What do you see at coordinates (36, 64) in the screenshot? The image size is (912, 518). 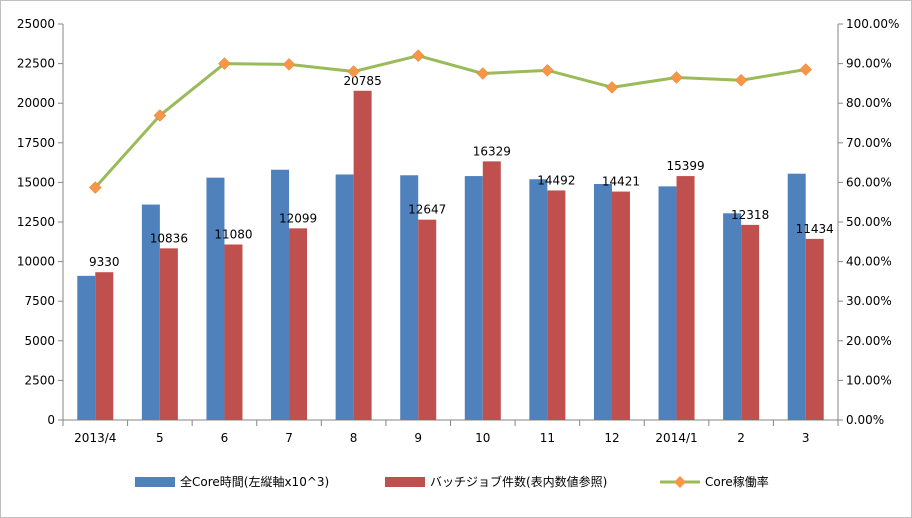 I see `left-tick-label: 22500` at bounding box center [36, 64].